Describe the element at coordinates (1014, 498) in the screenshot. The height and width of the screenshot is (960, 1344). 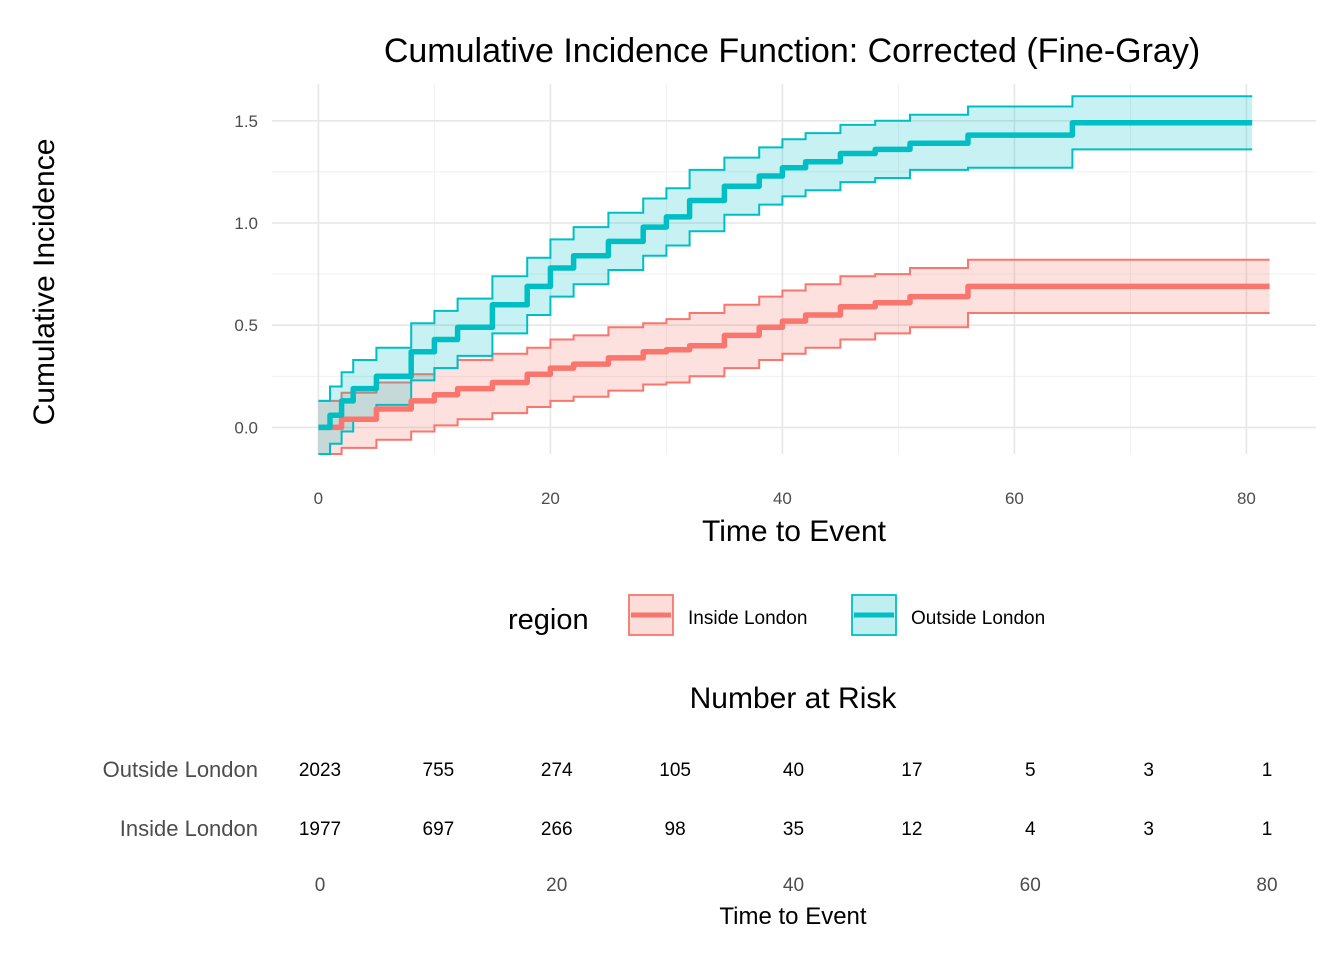
I see `x-tick-label: 60` at that location.